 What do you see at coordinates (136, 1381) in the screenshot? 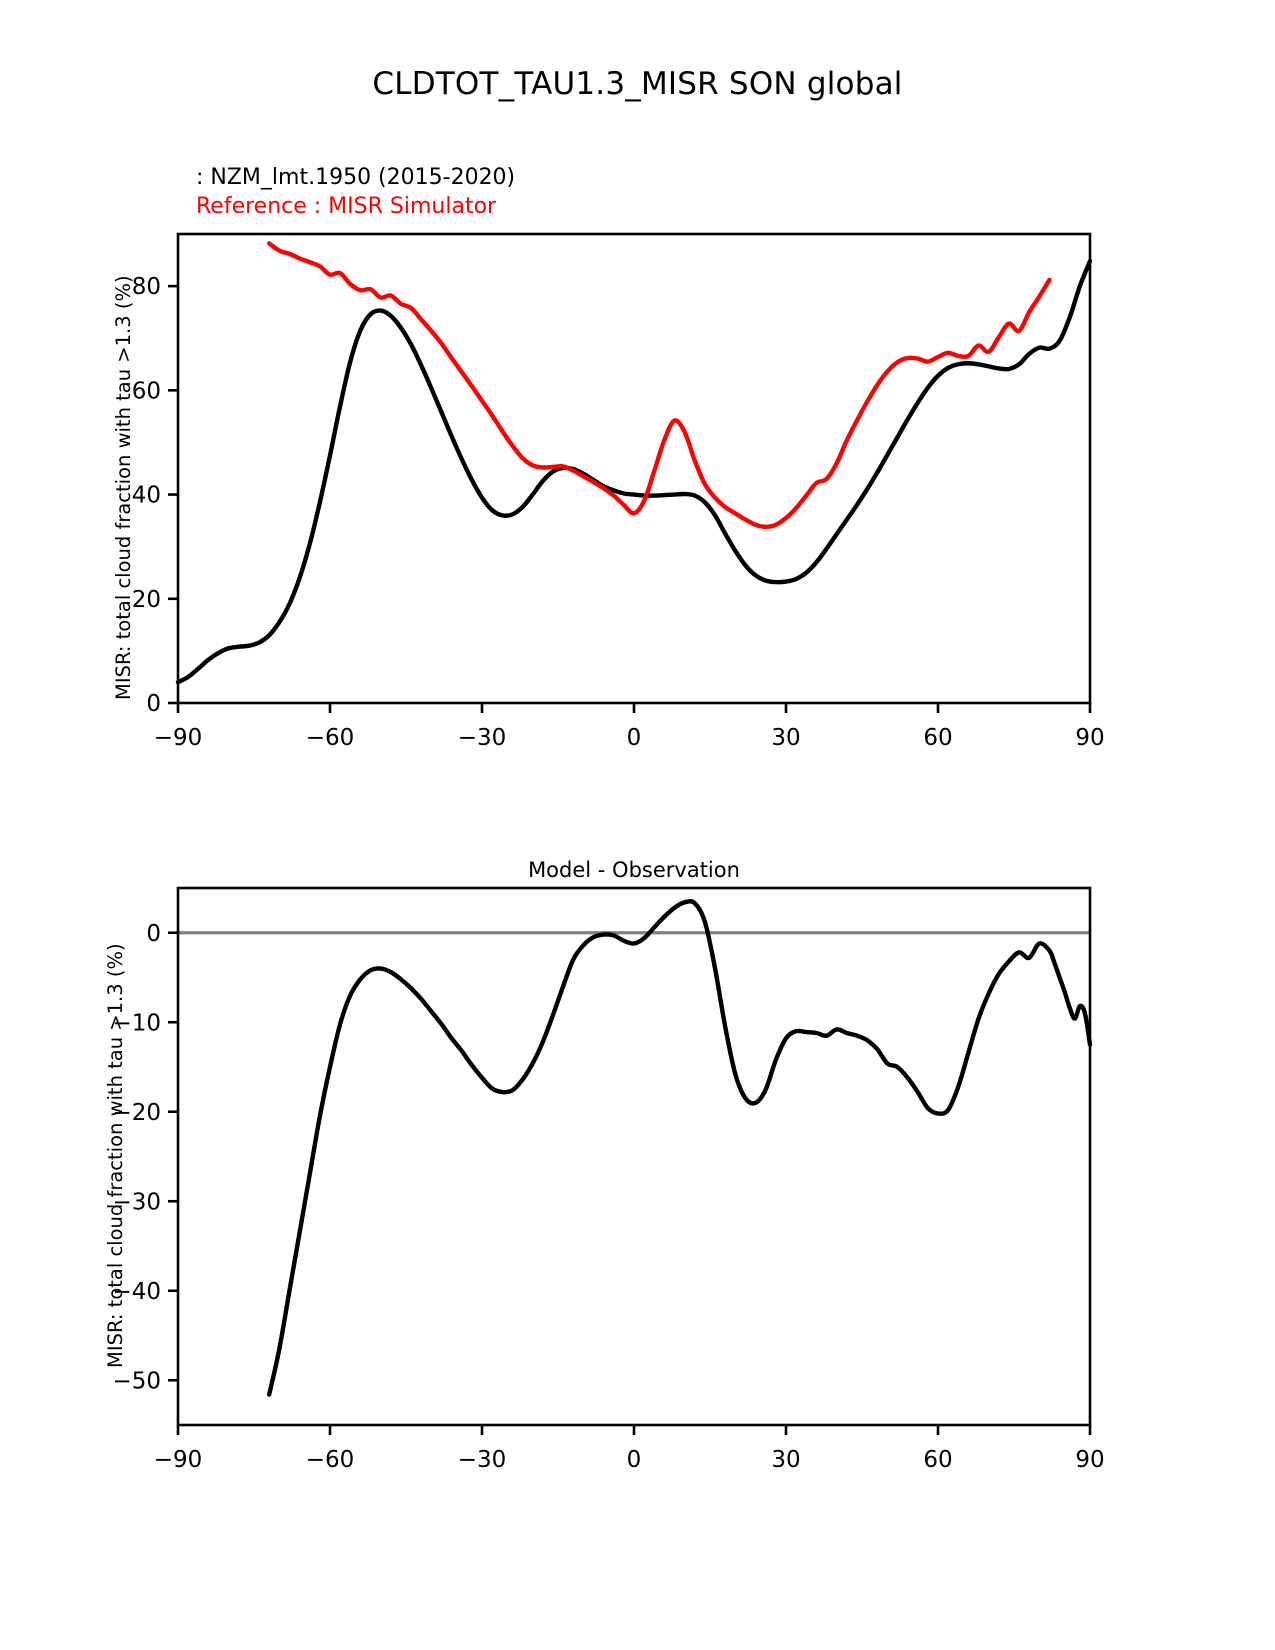
I see `y-tick-label: −50` at bounding box center [136, 1381].